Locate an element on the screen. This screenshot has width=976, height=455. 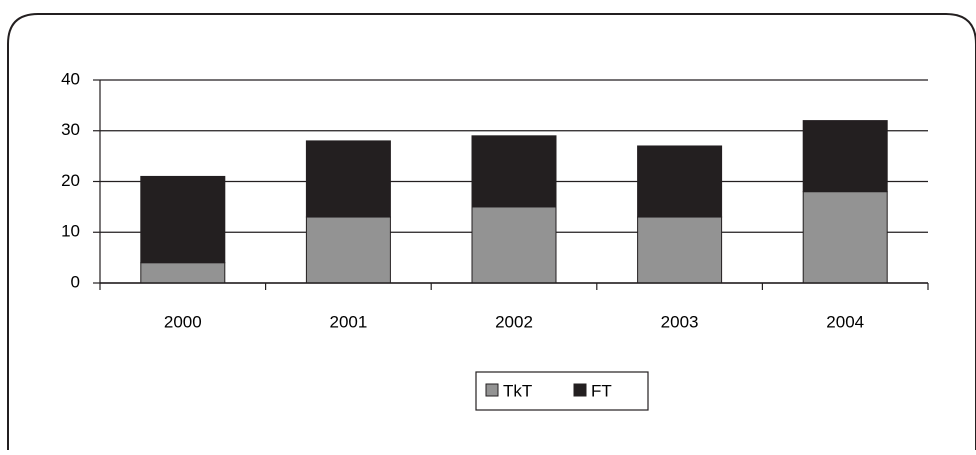
legend-box is located at coordinates (562, 391).